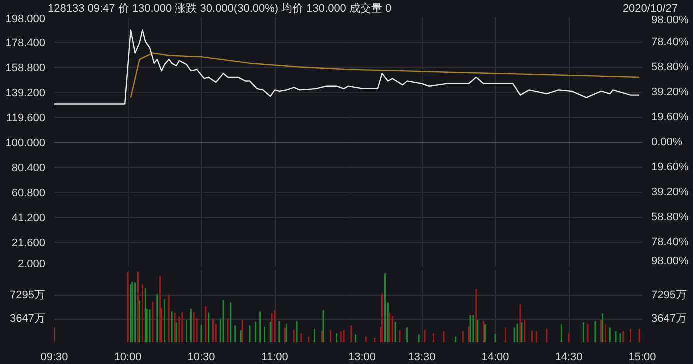 The height and width of the screenshot is (364, 693). I want to click on x-tick-label: 15:00, so click(642, 358).